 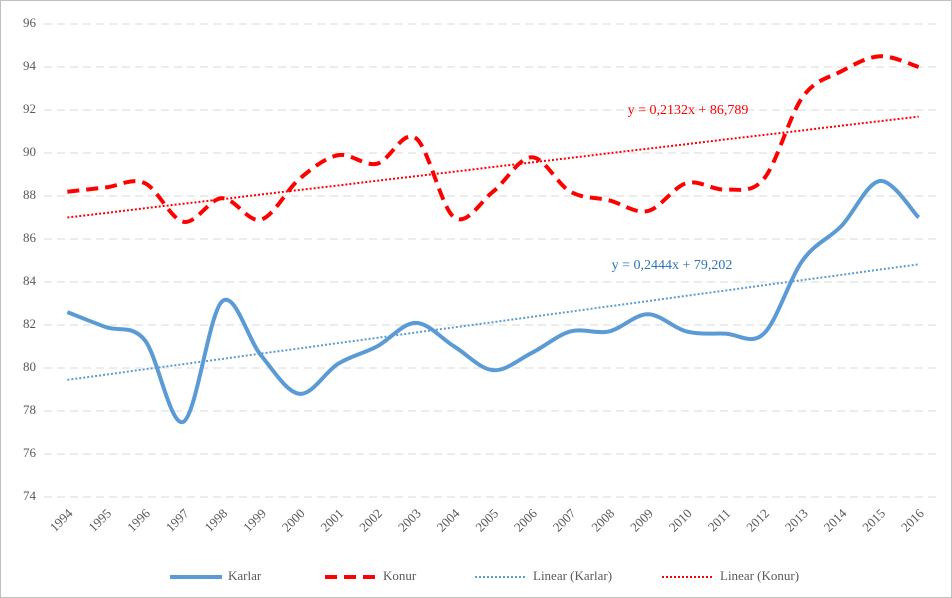 I want to click on y-tick-label: 74, so click(x=30, y=495).